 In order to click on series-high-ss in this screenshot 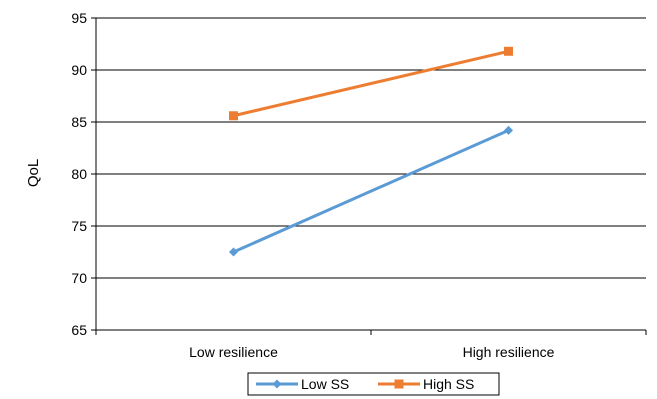, I will do `click(371, 83)`.